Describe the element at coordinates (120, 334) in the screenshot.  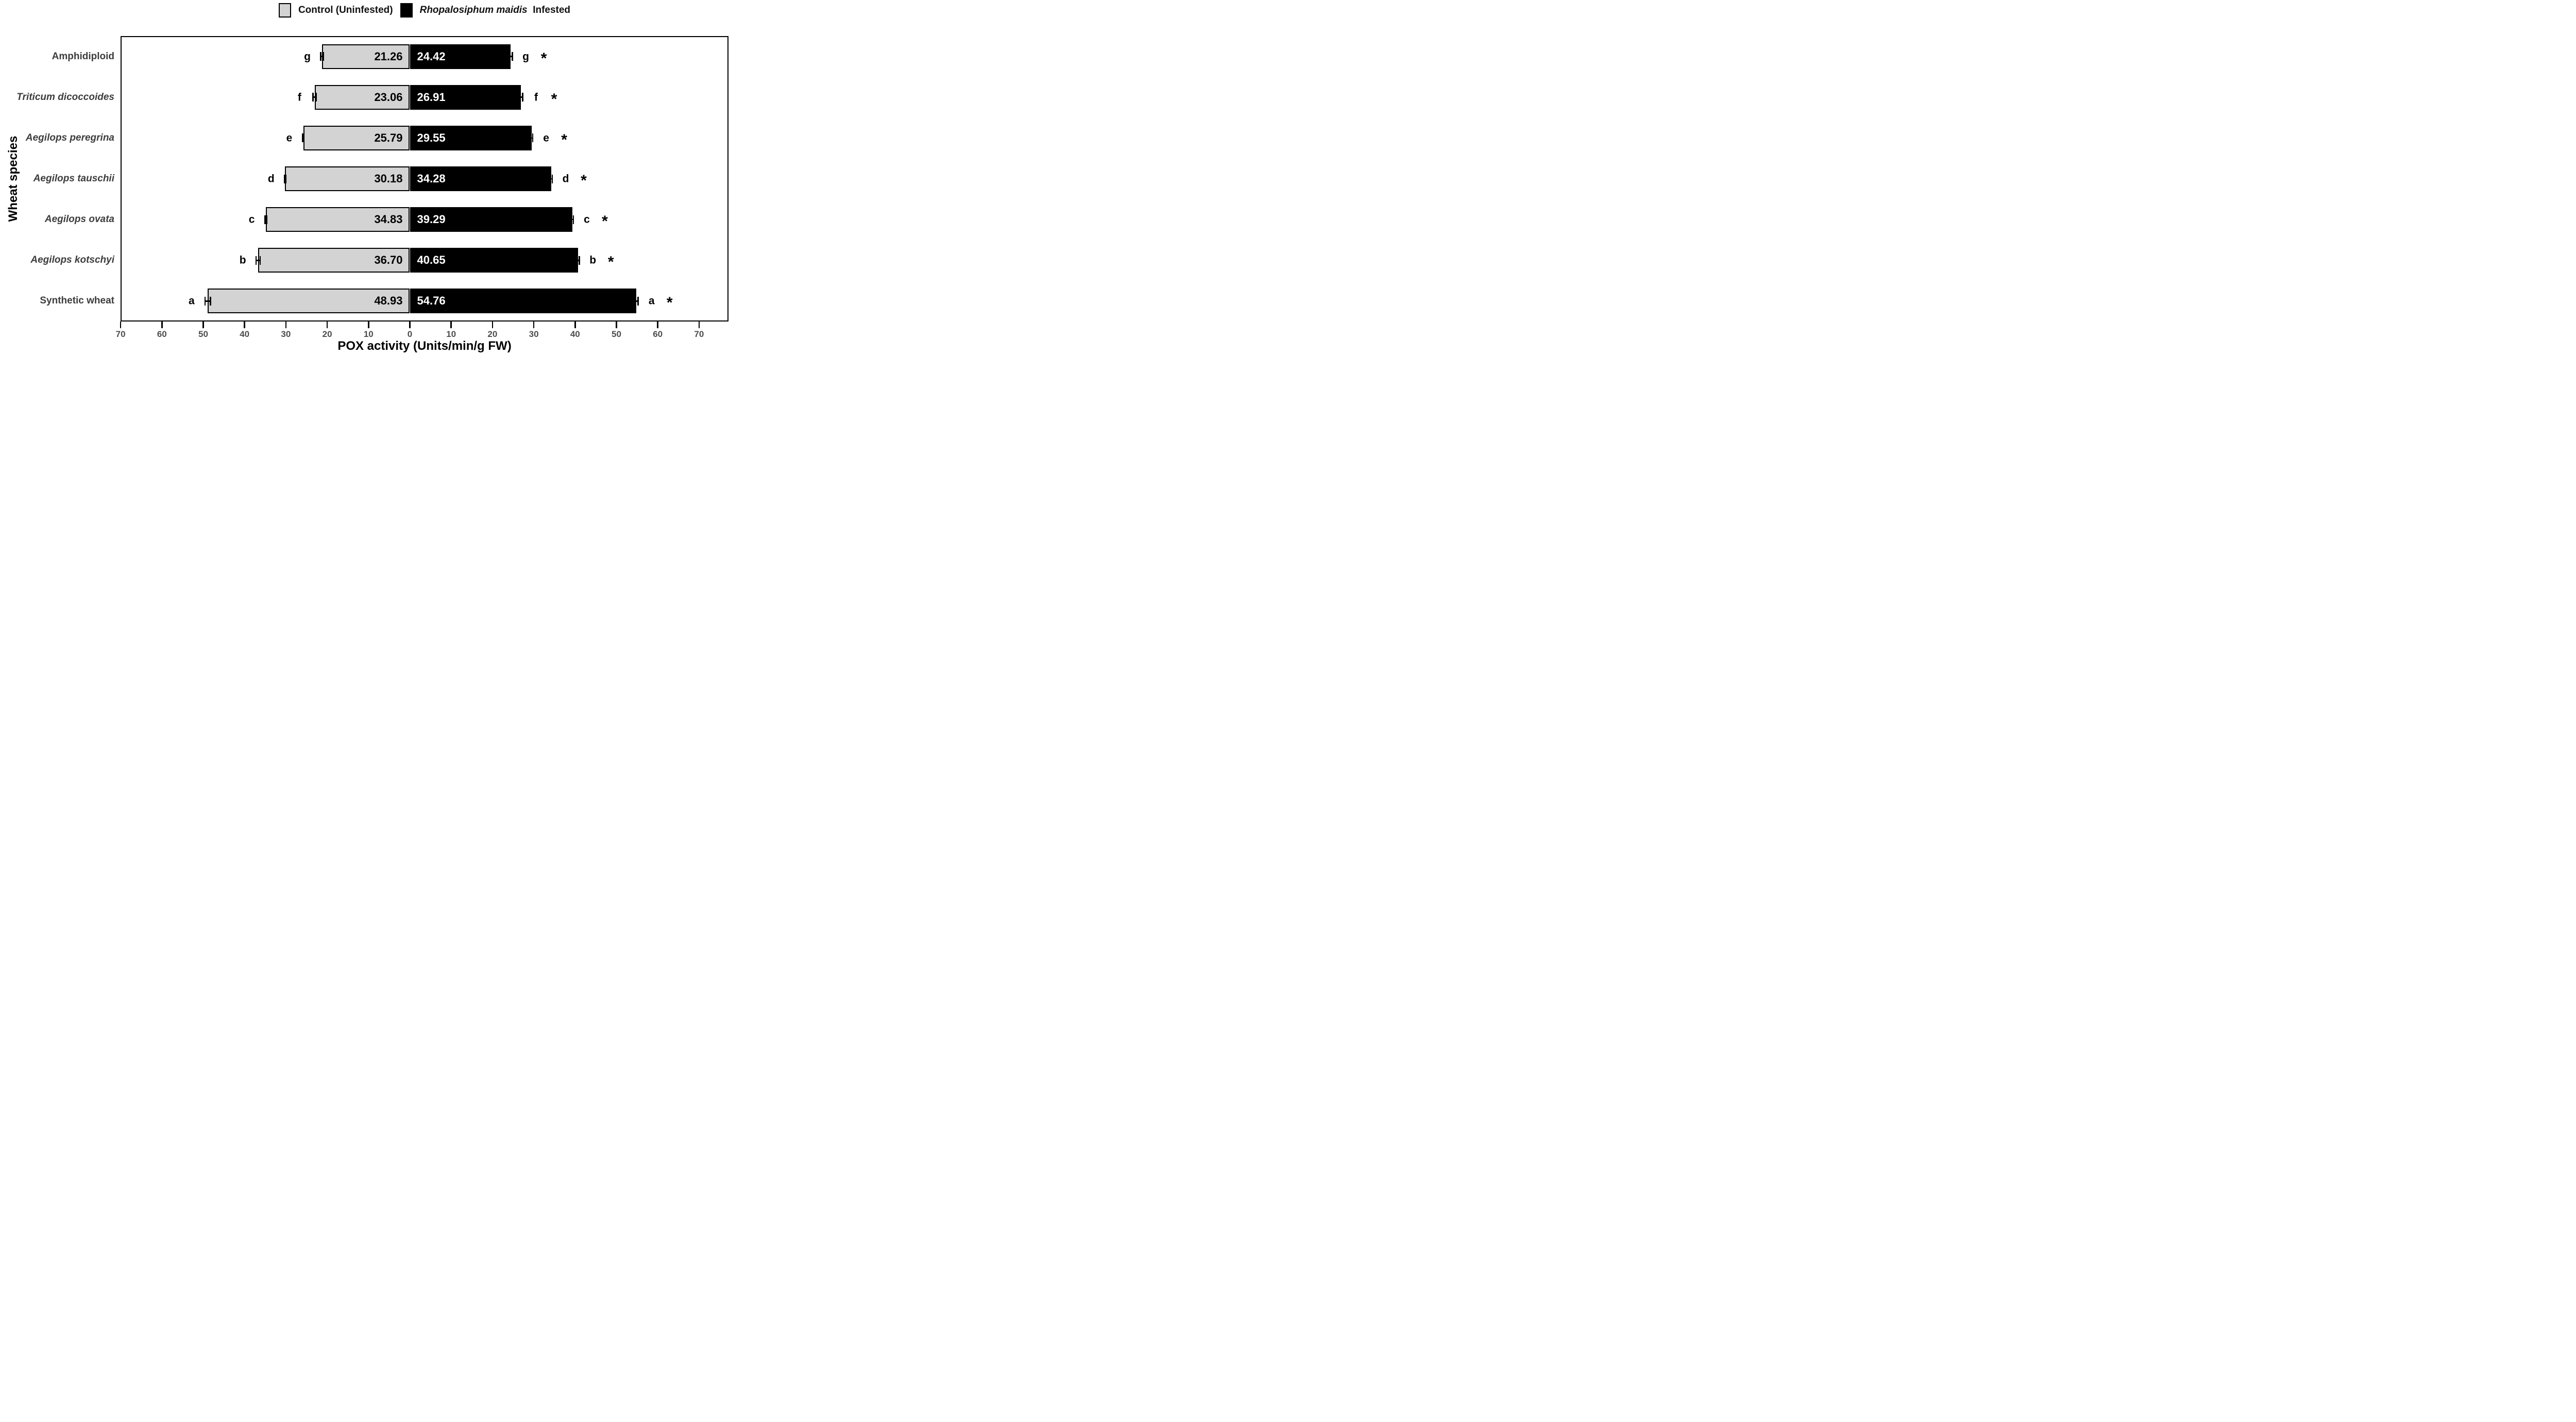
I see `x-axis-tick-label: 70` at that location.